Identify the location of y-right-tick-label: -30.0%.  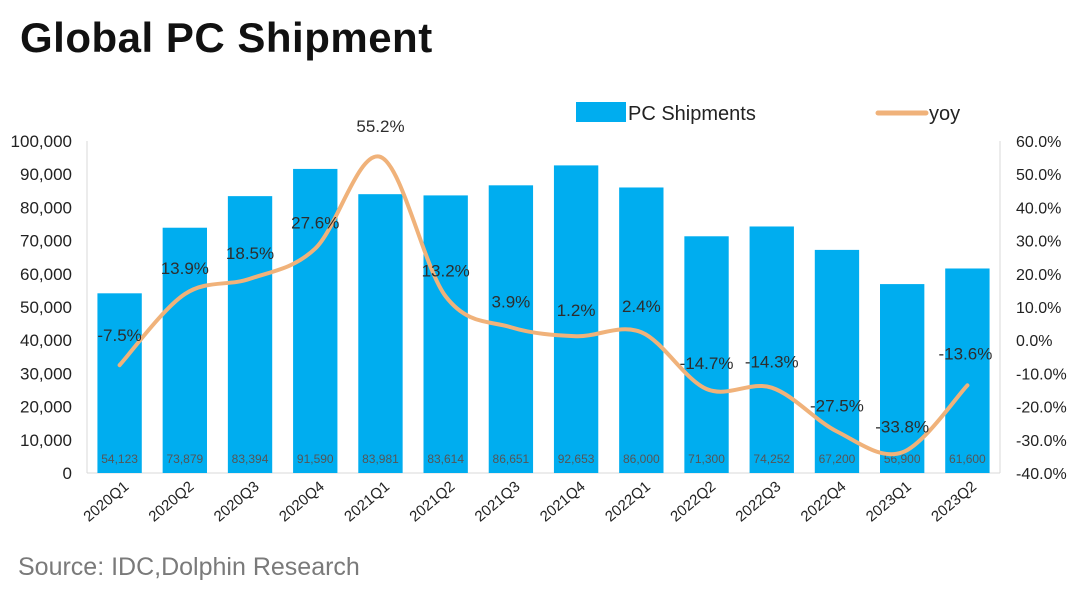
(1041, 441).